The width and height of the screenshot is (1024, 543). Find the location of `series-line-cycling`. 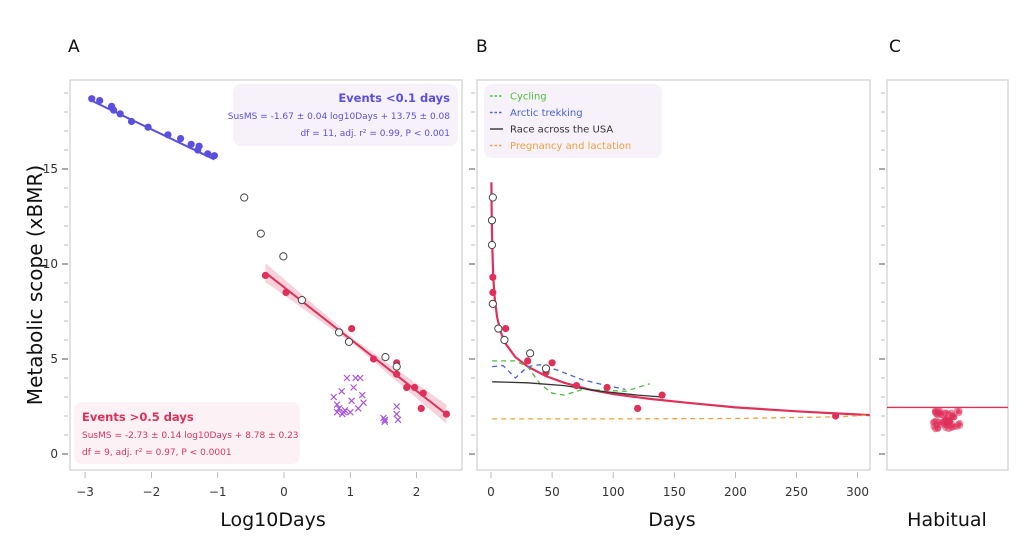

series-line-cycling is located at coordinates (571, 378).